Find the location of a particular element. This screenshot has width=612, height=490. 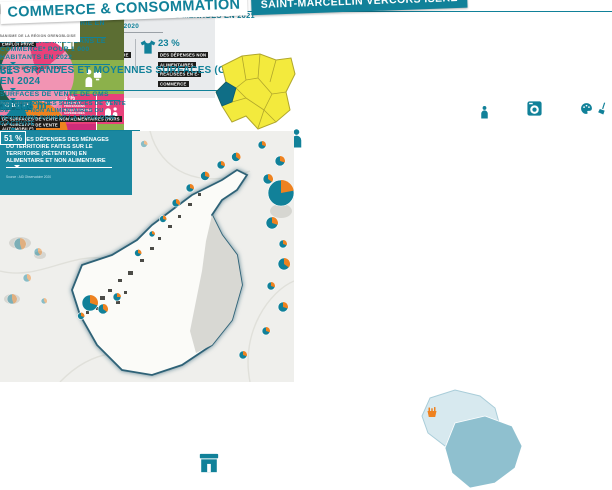

gms-sales-source: Source : LSA Expert 2024 is located at coordinates (19, 103).